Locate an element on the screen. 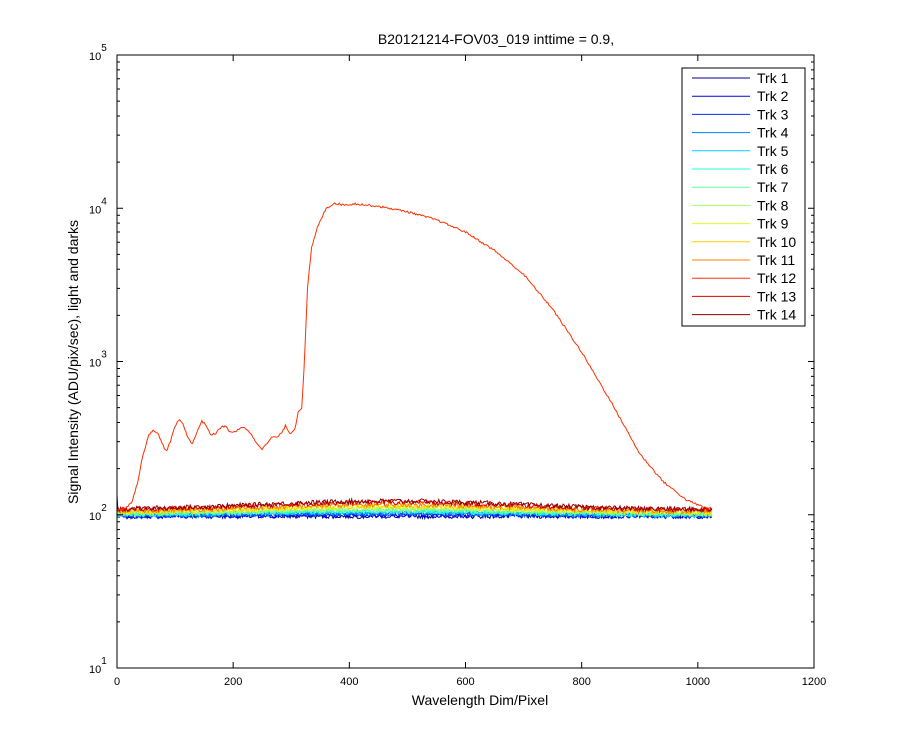 The width and height of the screenshot is (900, 750). legend-label: Trk 8 is located at coordinates (773, 205).